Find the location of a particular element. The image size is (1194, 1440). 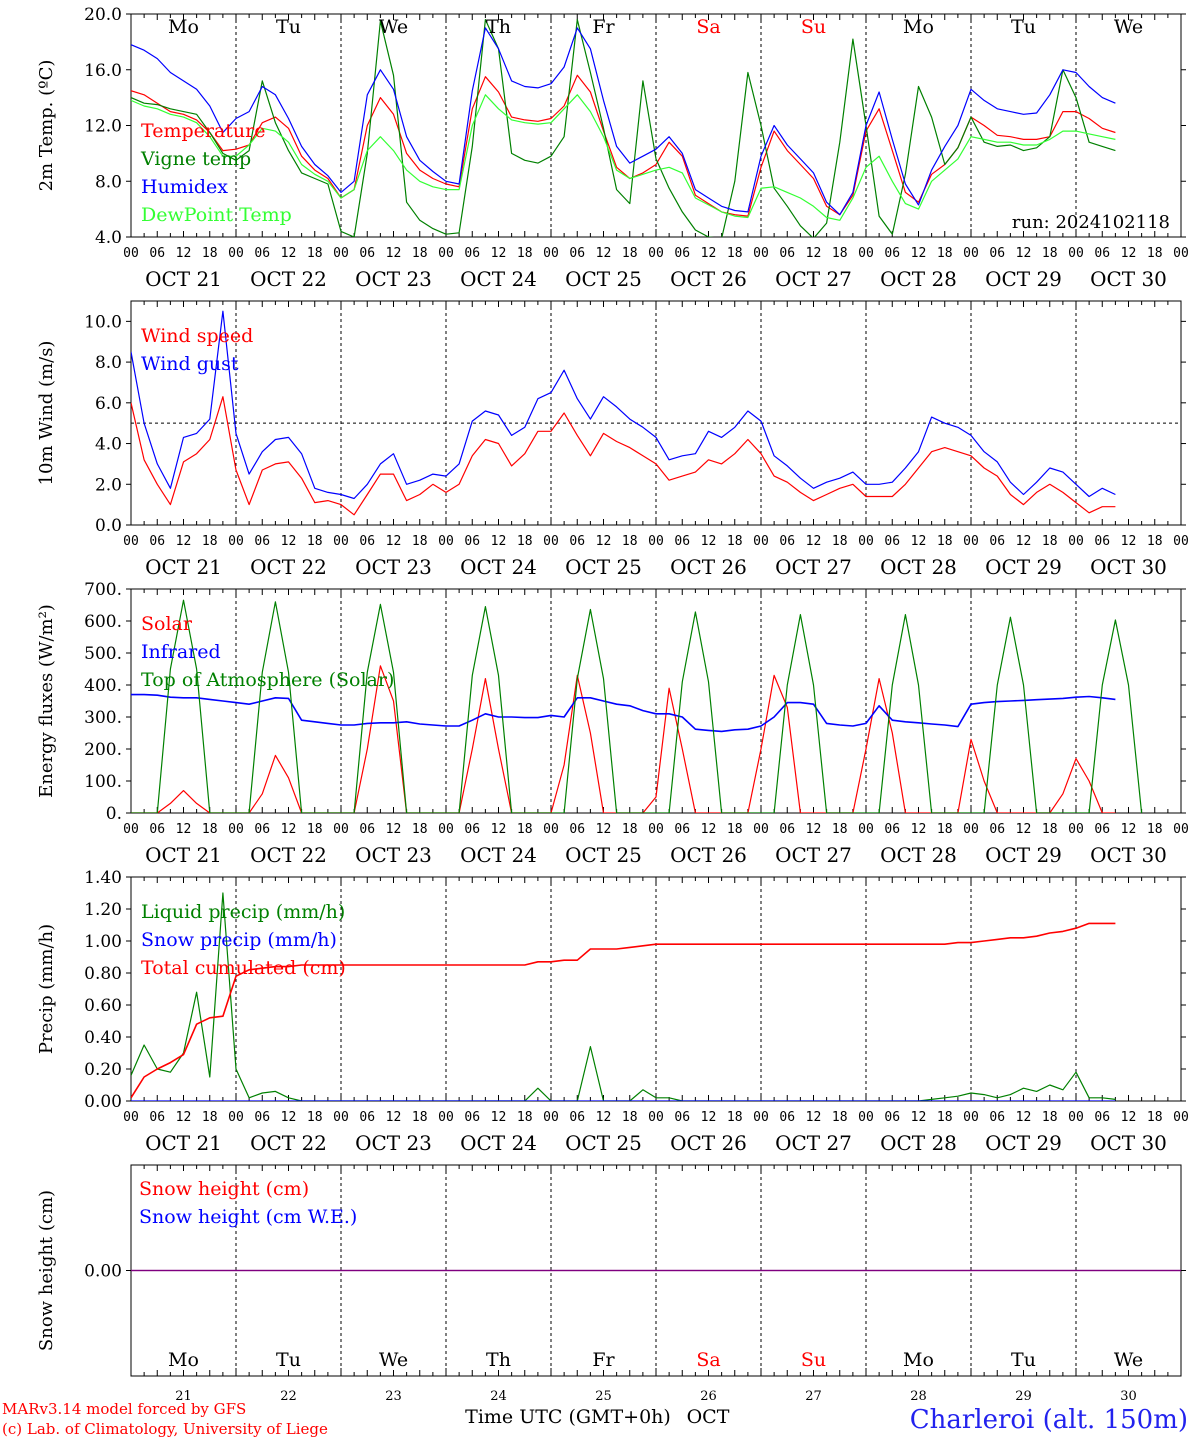

y-tick-label: 0. is located at coordinates (114, 814).